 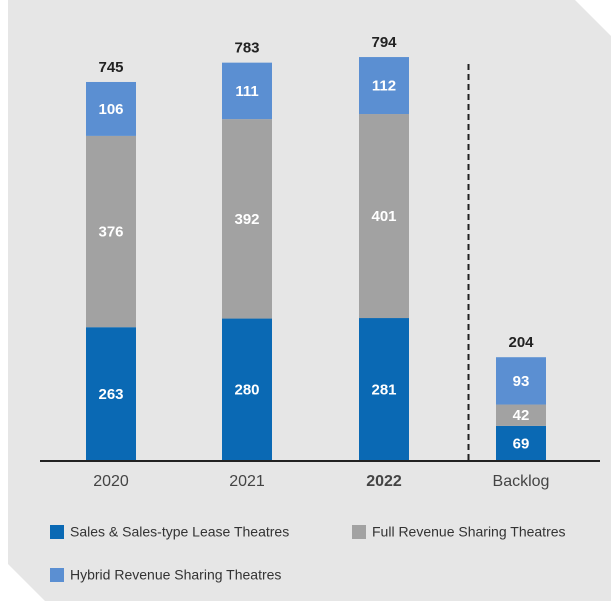 I want to click on segment-label: 112, so click(x=384, y=86).